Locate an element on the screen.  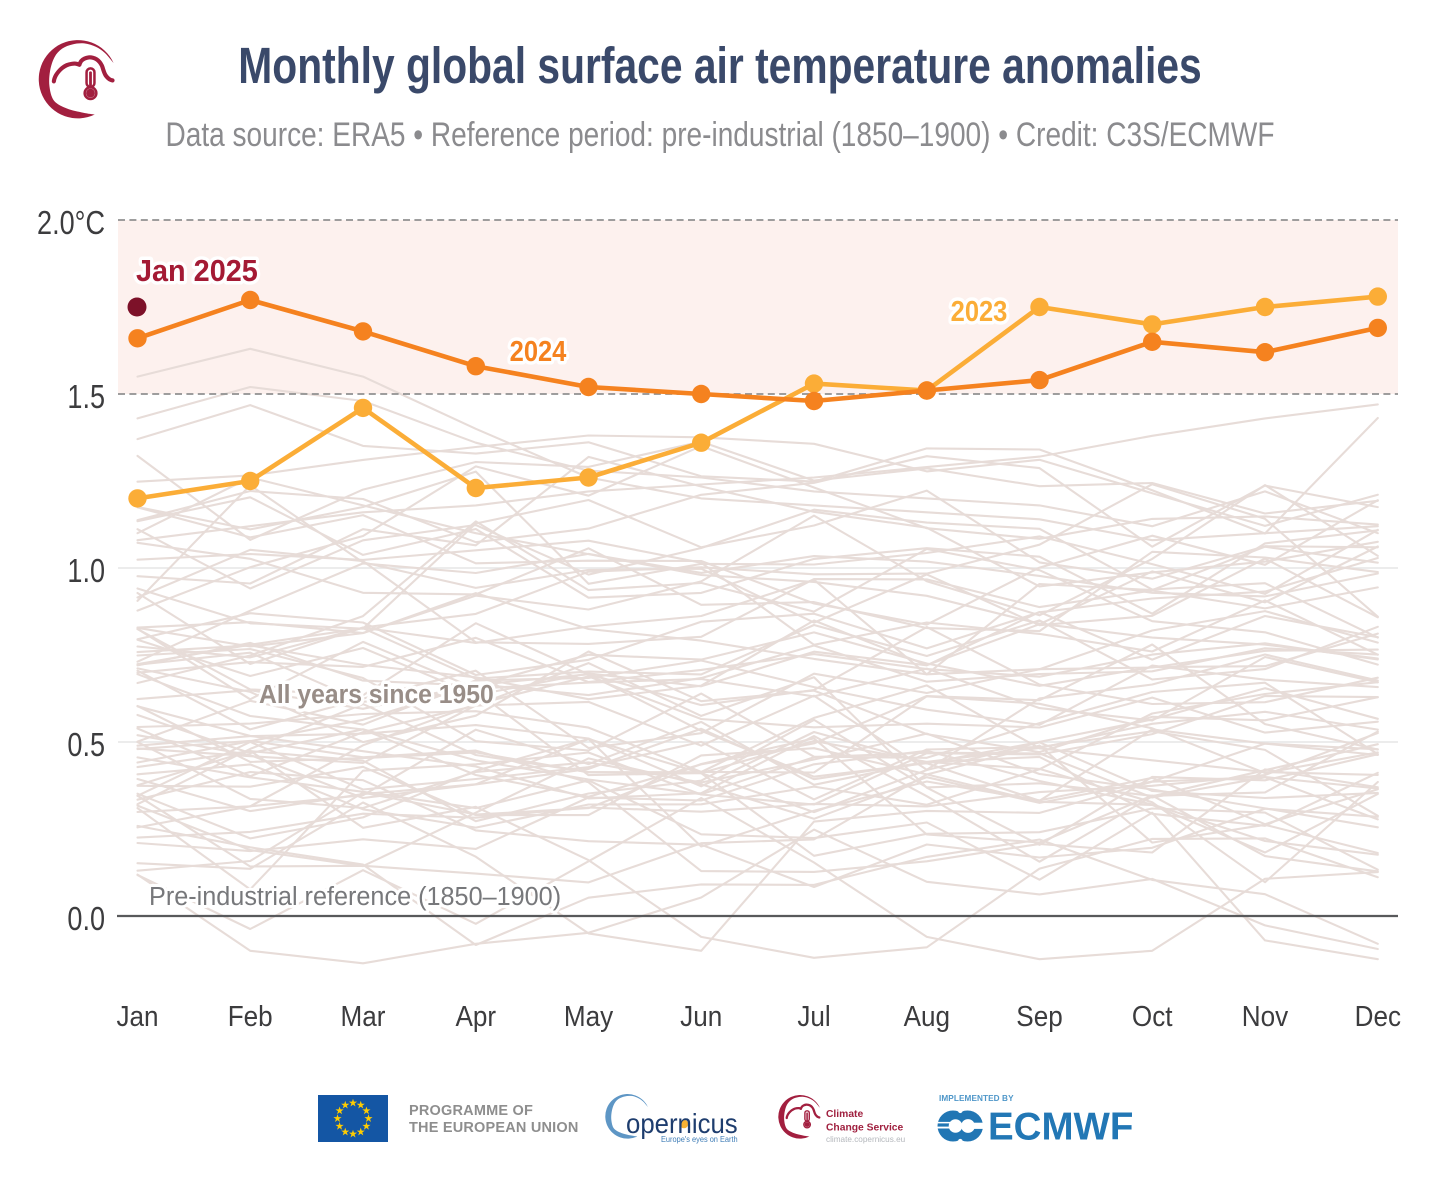
svg-text: Climate is located at coordinates (844, 1114).